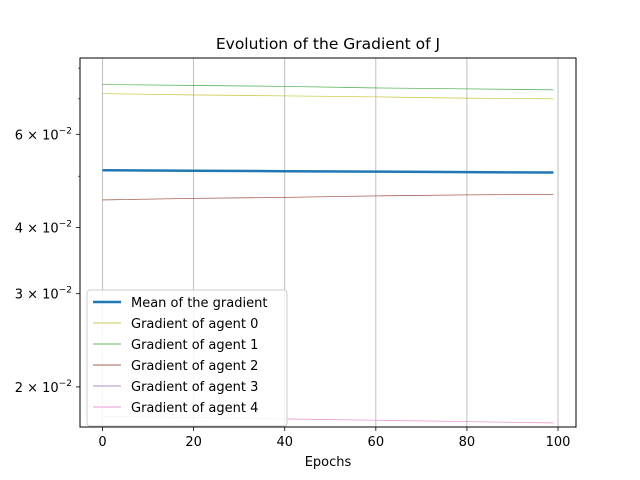  Describe the element at coordinates (193, 442) in the screenshot. I see `x-tick-label: 20` at that location.